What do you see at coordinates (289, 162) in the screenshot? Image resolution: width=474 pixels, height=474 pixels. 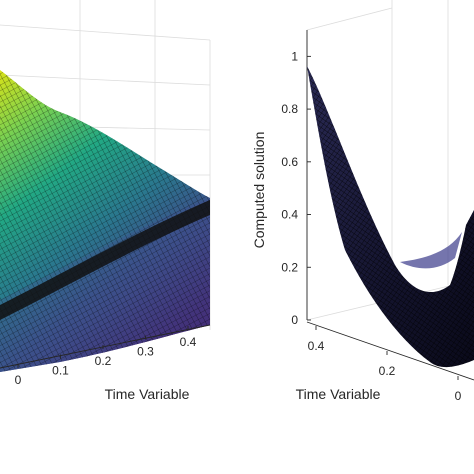 I see `right-z-tick-label: 0.6` at bounding box center [289, 162].